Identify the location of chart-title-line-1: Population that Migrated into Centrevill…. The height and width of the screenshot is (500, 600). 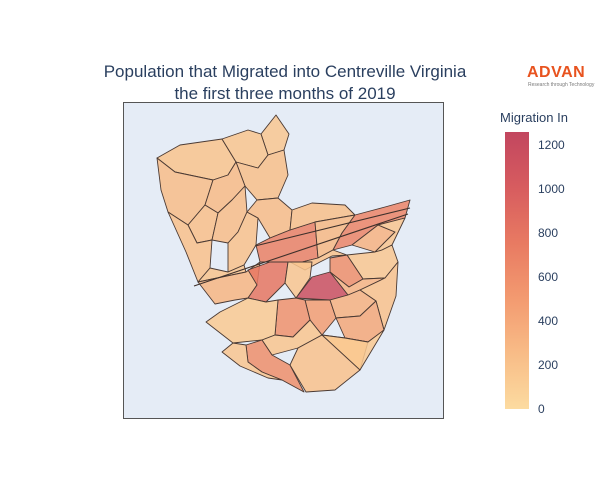
(285, 71).